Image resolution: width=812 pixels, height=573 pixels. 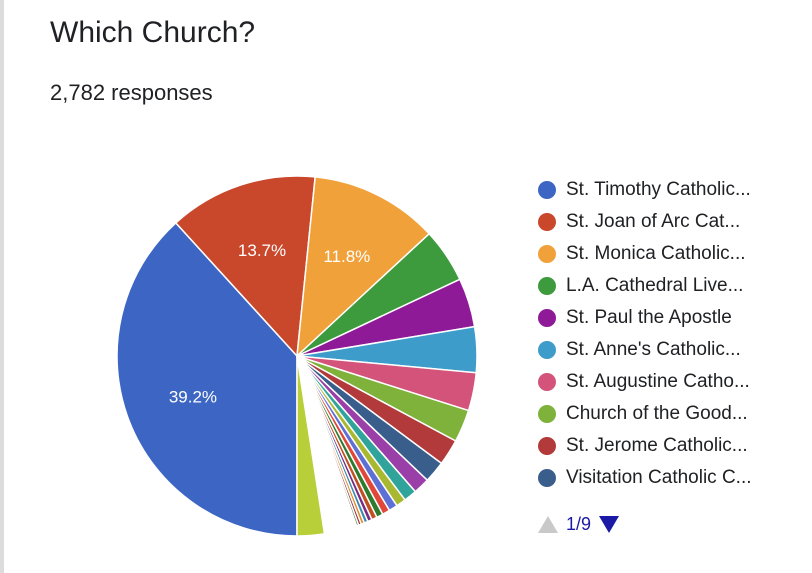 I want to click on legend-item: St. Paul the Apostle, so click(x=645, y=318).